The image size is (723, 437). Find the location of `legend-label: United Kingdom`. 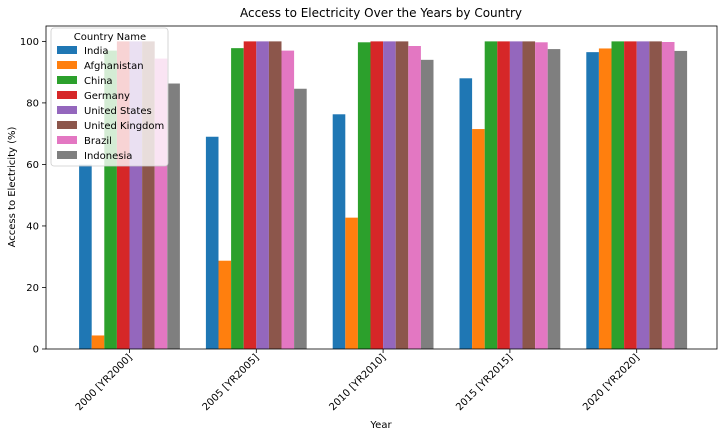

legend-label: United Kingdom is located at coordinates (124, 126).